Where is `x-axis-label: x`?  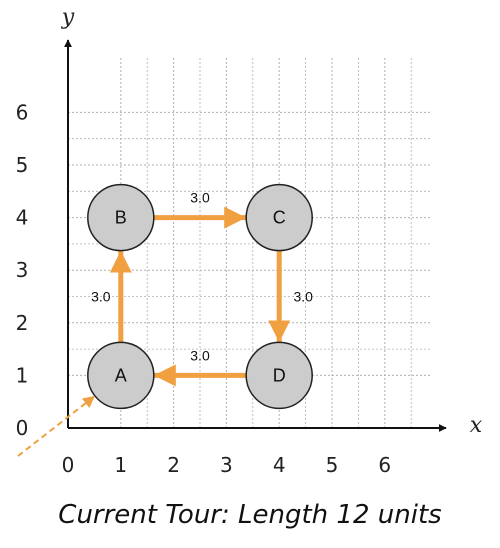 x-axis-label: x is located at coordinates (476, 425).